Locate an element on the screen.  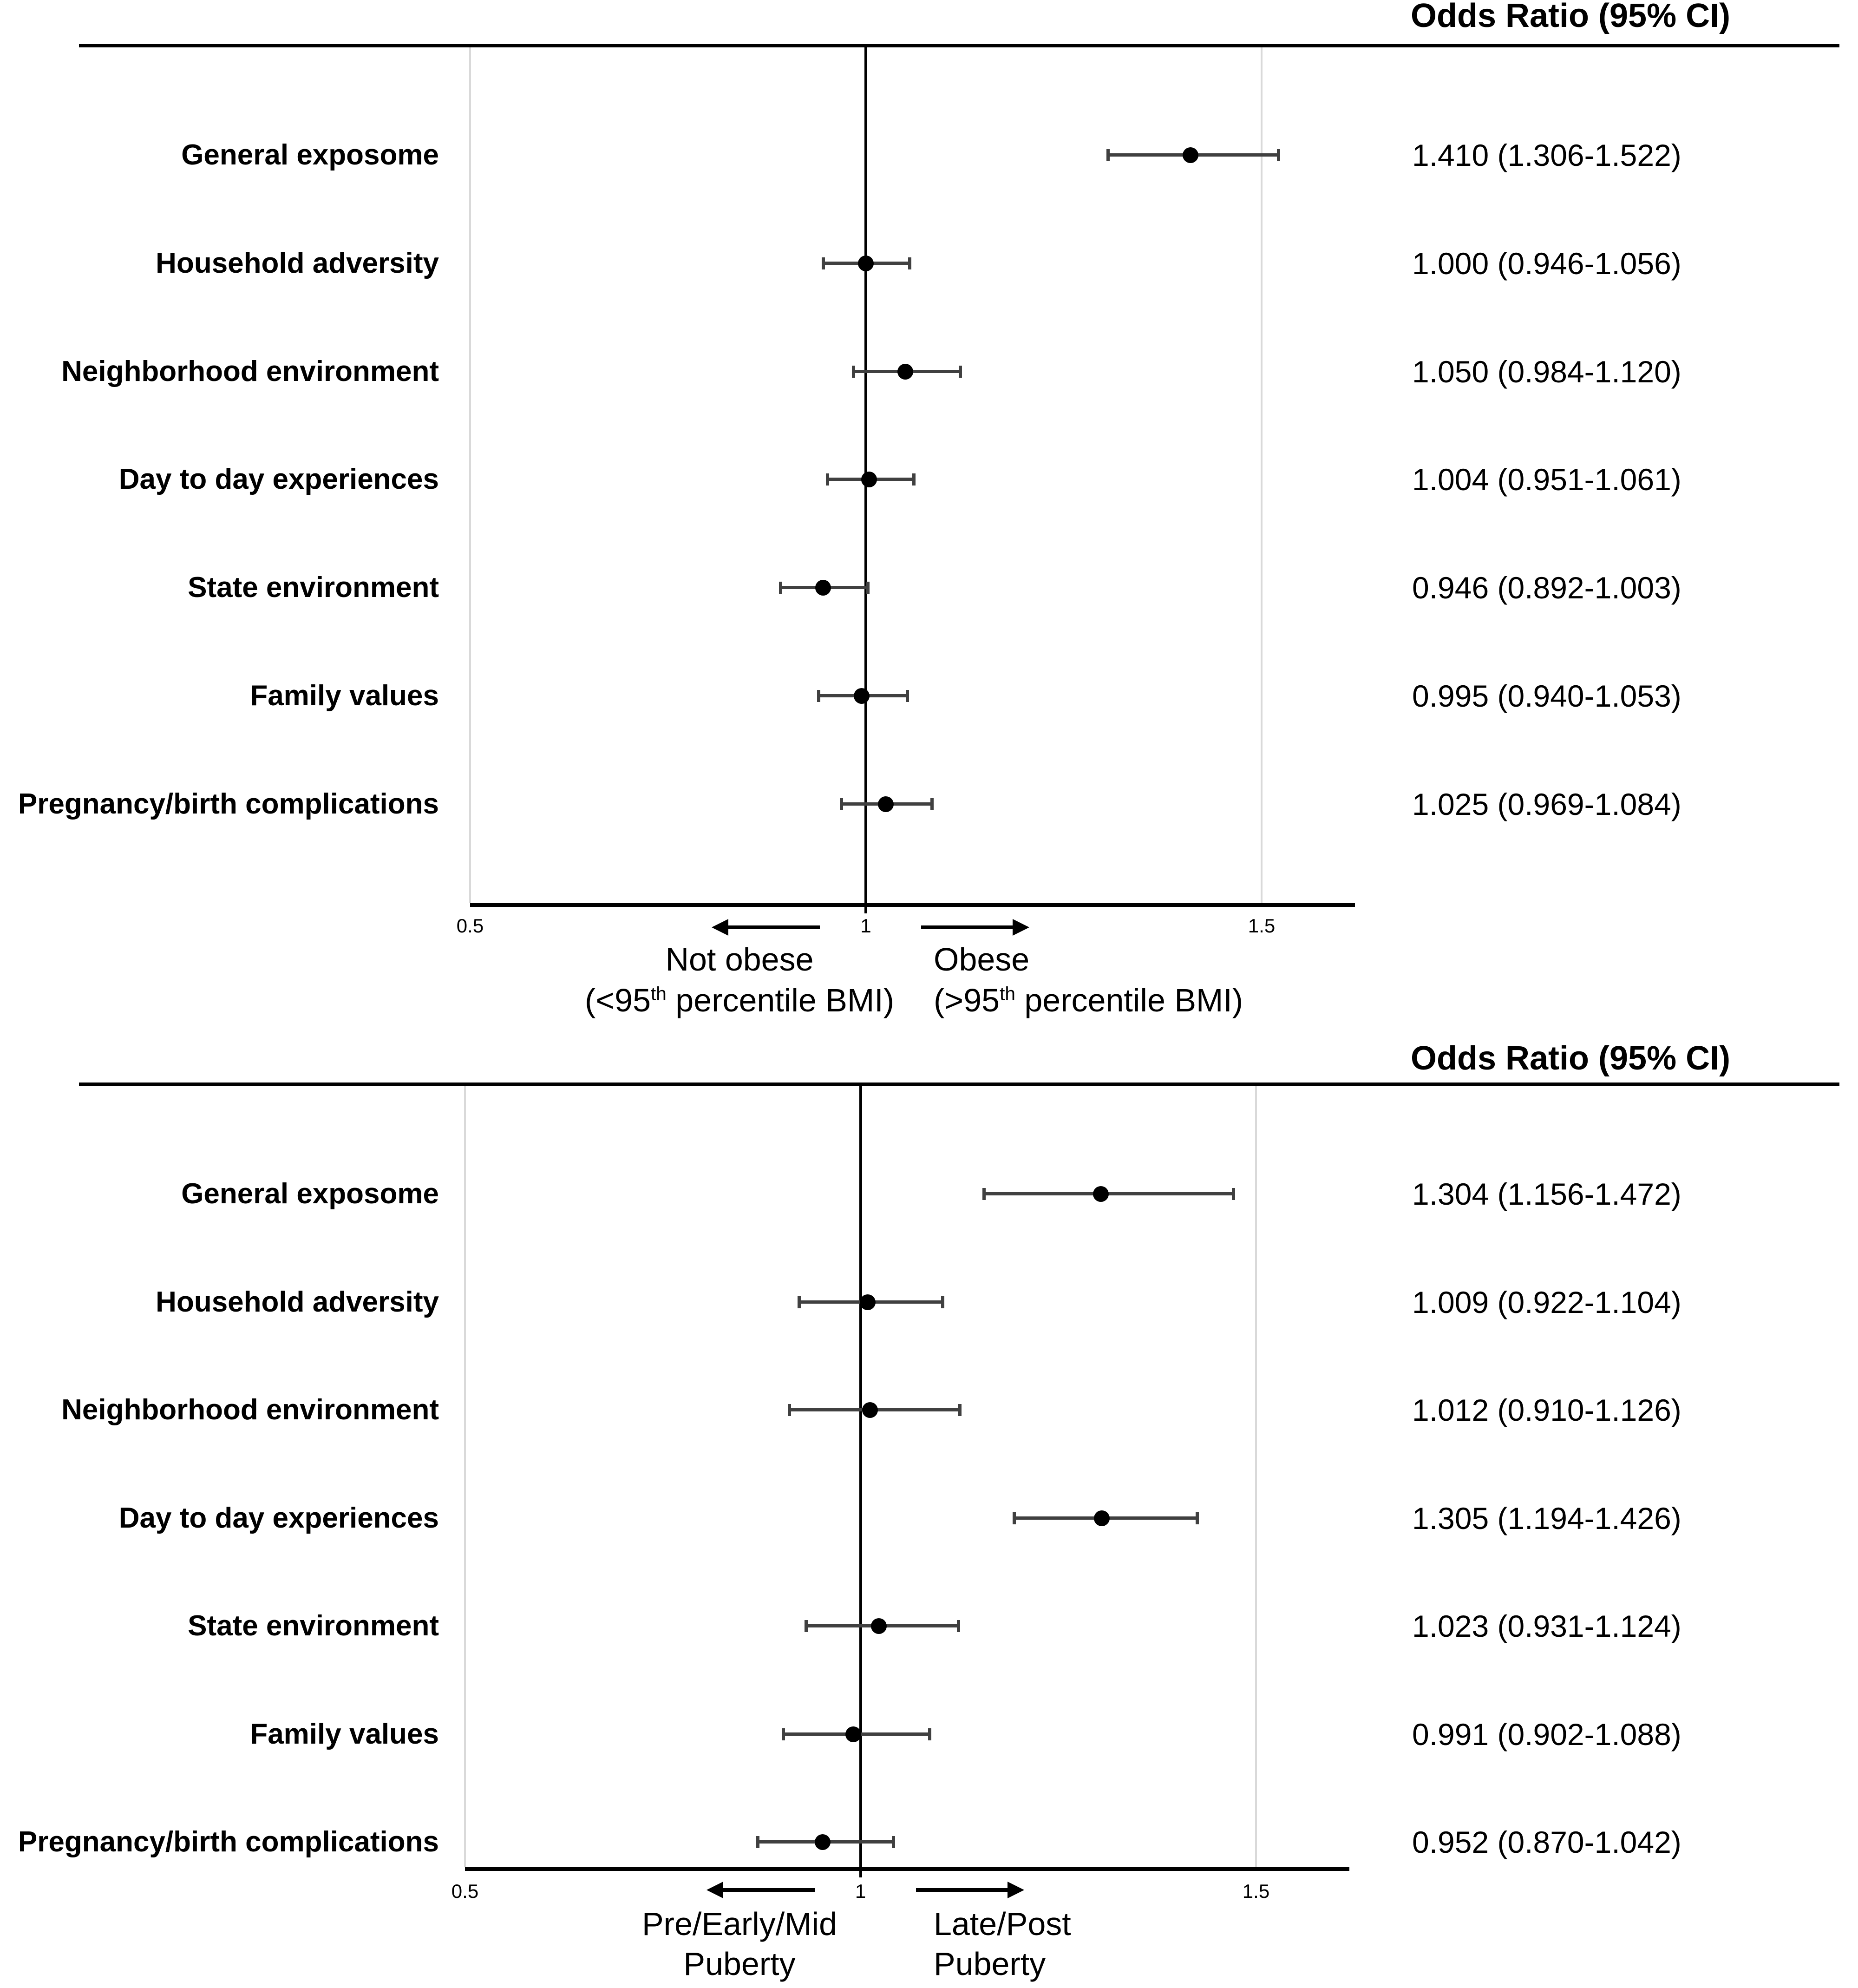
superscript-text: th is located at coordinates (1008, 993).